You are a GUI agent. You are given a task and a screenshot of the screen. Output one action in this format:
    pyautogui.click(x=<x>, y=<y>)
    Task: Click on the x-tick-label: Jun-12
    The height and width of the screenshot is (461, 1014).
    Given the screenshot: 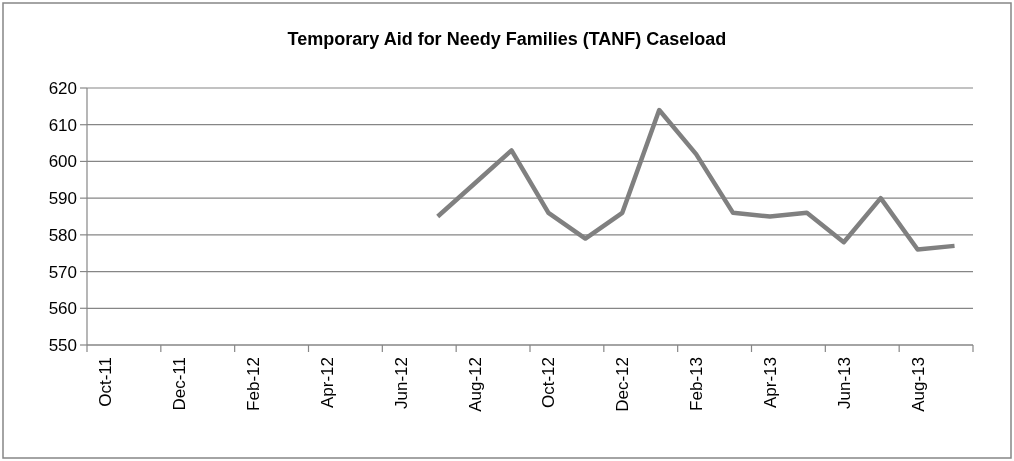 What is the action you would take?
    pyautogui.click(x=401, y=383)
    